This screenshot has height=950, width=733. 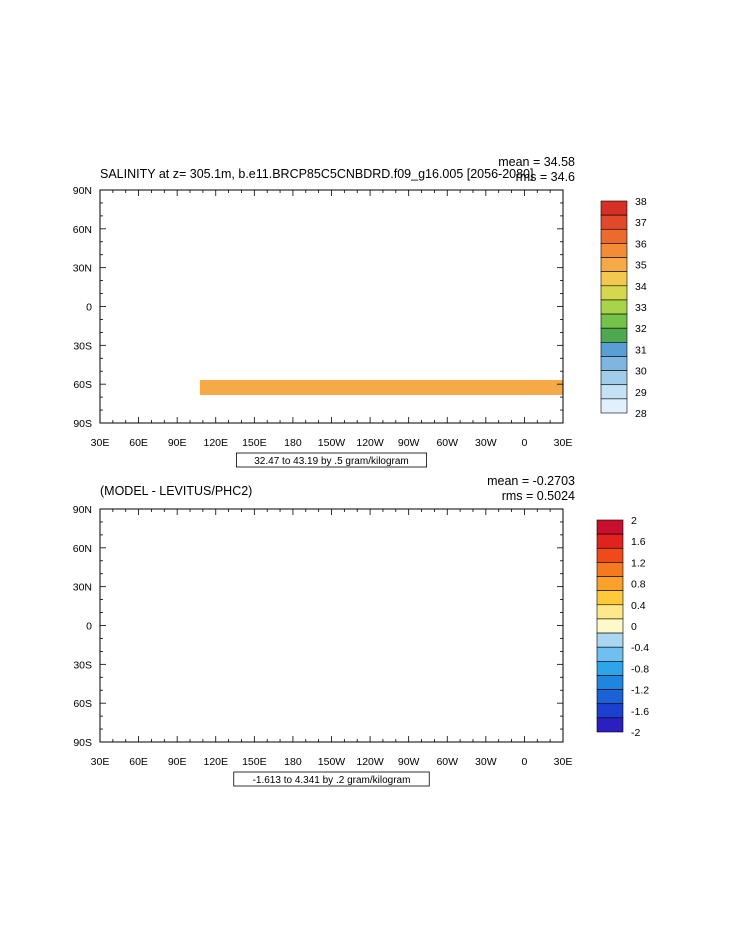 I want to click on salinity-region-strong-negative, so click(x=331, y=660).